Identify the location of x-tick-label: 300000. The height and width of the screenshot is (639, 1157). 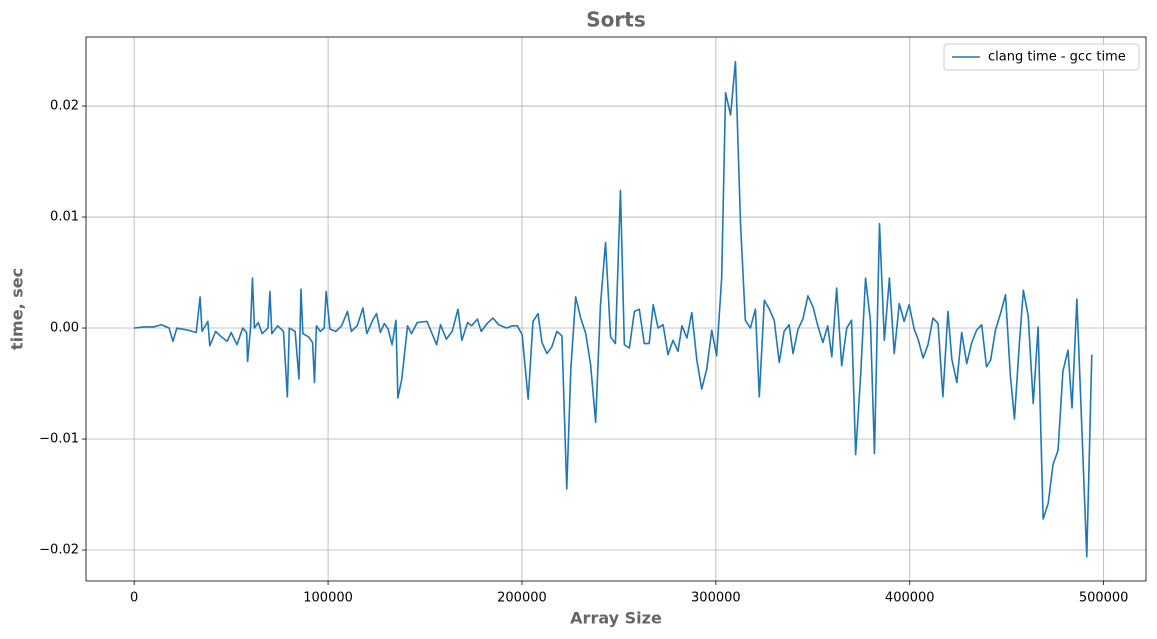
(716, 598).